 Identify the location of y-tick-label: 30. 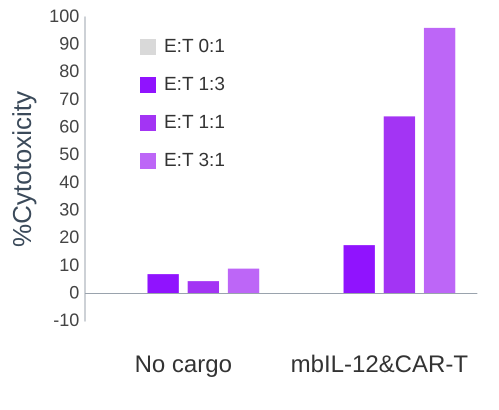
(69, 209).